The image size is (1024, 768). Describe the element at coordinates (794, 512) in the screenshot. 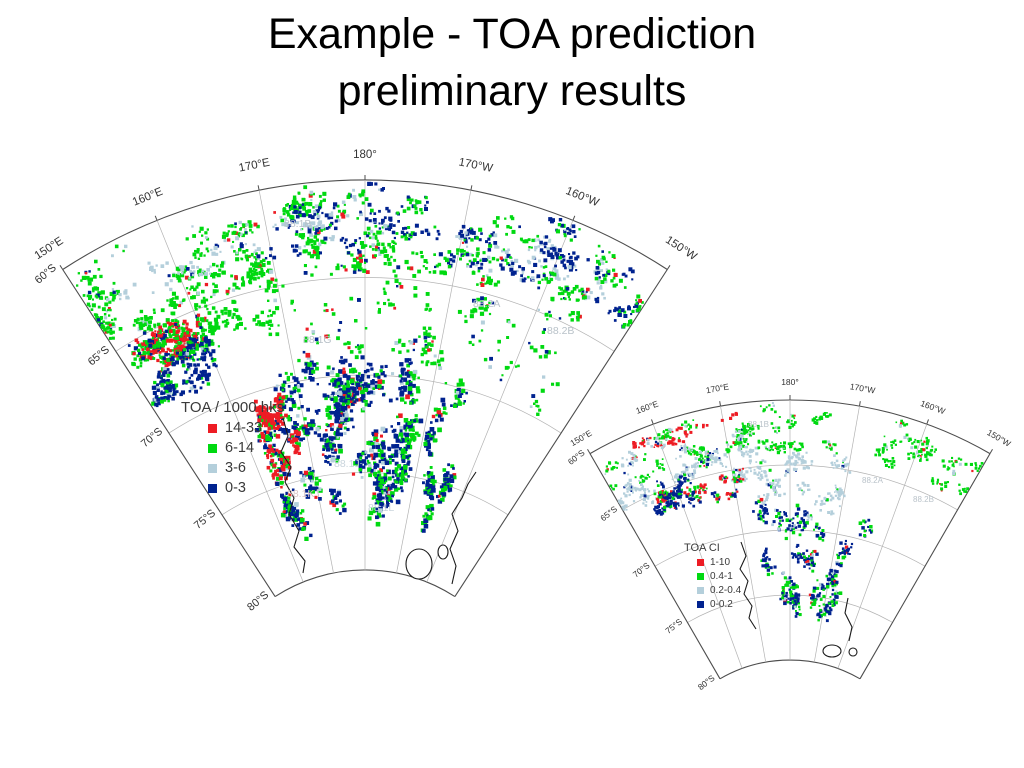

I see `data-dots-layer` at that location.